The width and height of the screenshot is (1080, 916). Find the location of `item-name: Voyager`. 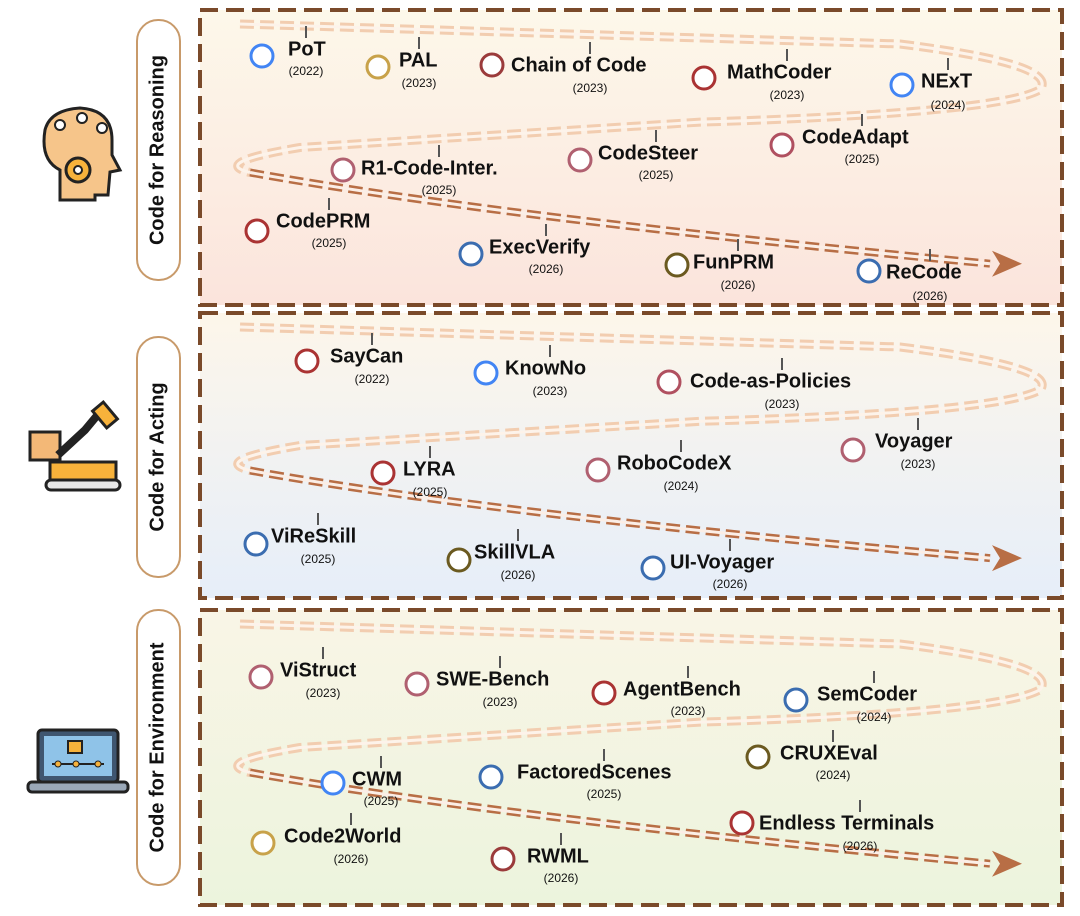

item-name: Voyager is located at coordinates (914, 441).